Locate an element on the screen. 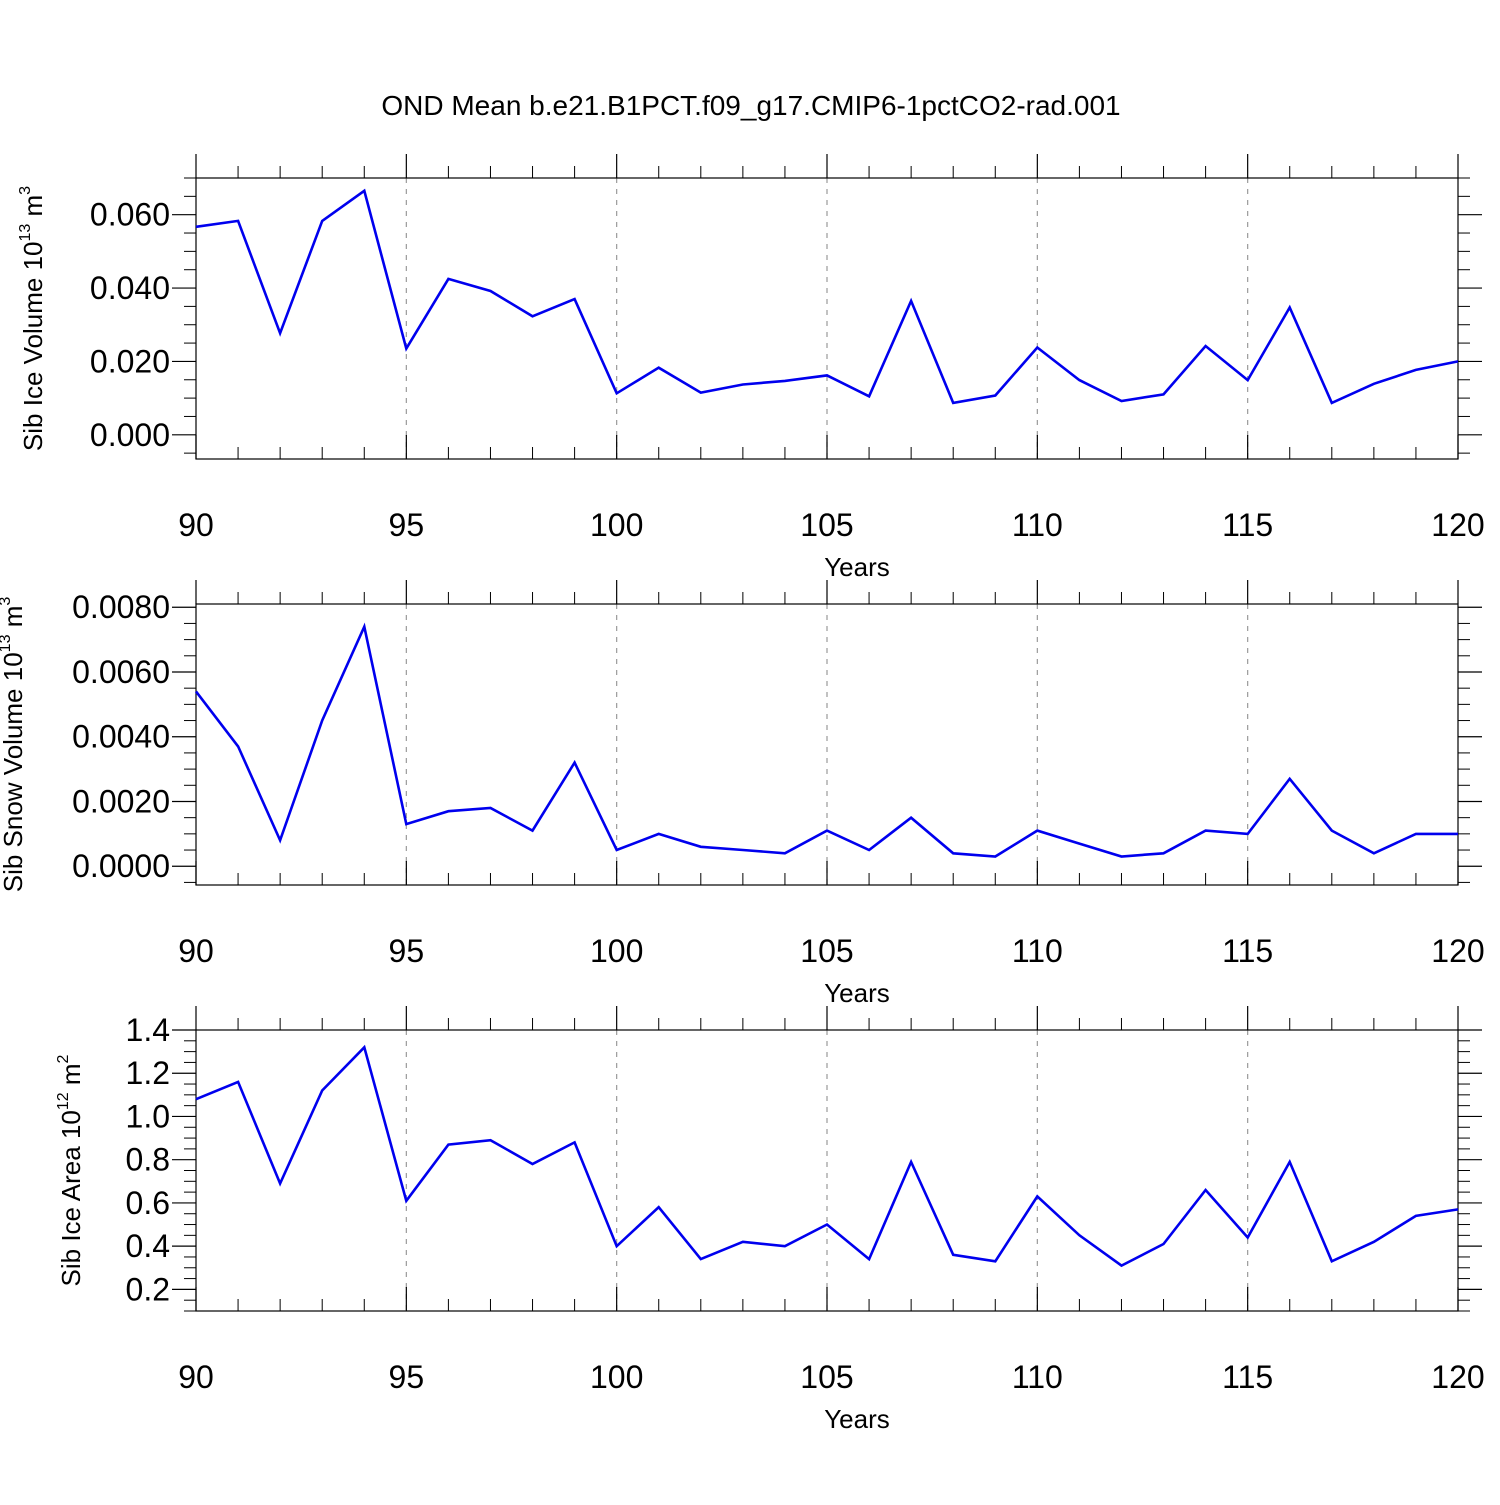 This screenshot has width=1500, height=1505. y-tick-label: 0.8 is located at coordinates (148, 1160).